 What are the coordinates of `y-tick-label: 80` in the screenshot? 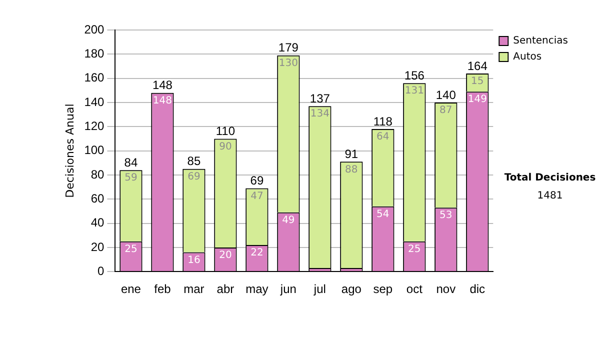 It's located at (97, 174).